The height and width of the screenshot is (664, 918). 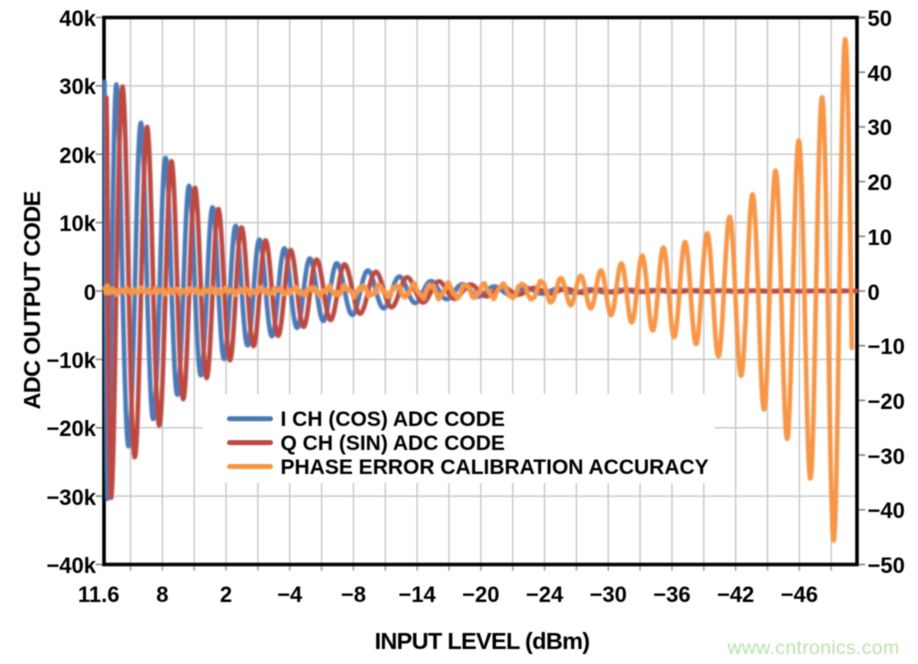 I want to click on legend-label-phase-error: PHASE ERROR CALIBRATION ACCURACY, so click(x=495, y=467).